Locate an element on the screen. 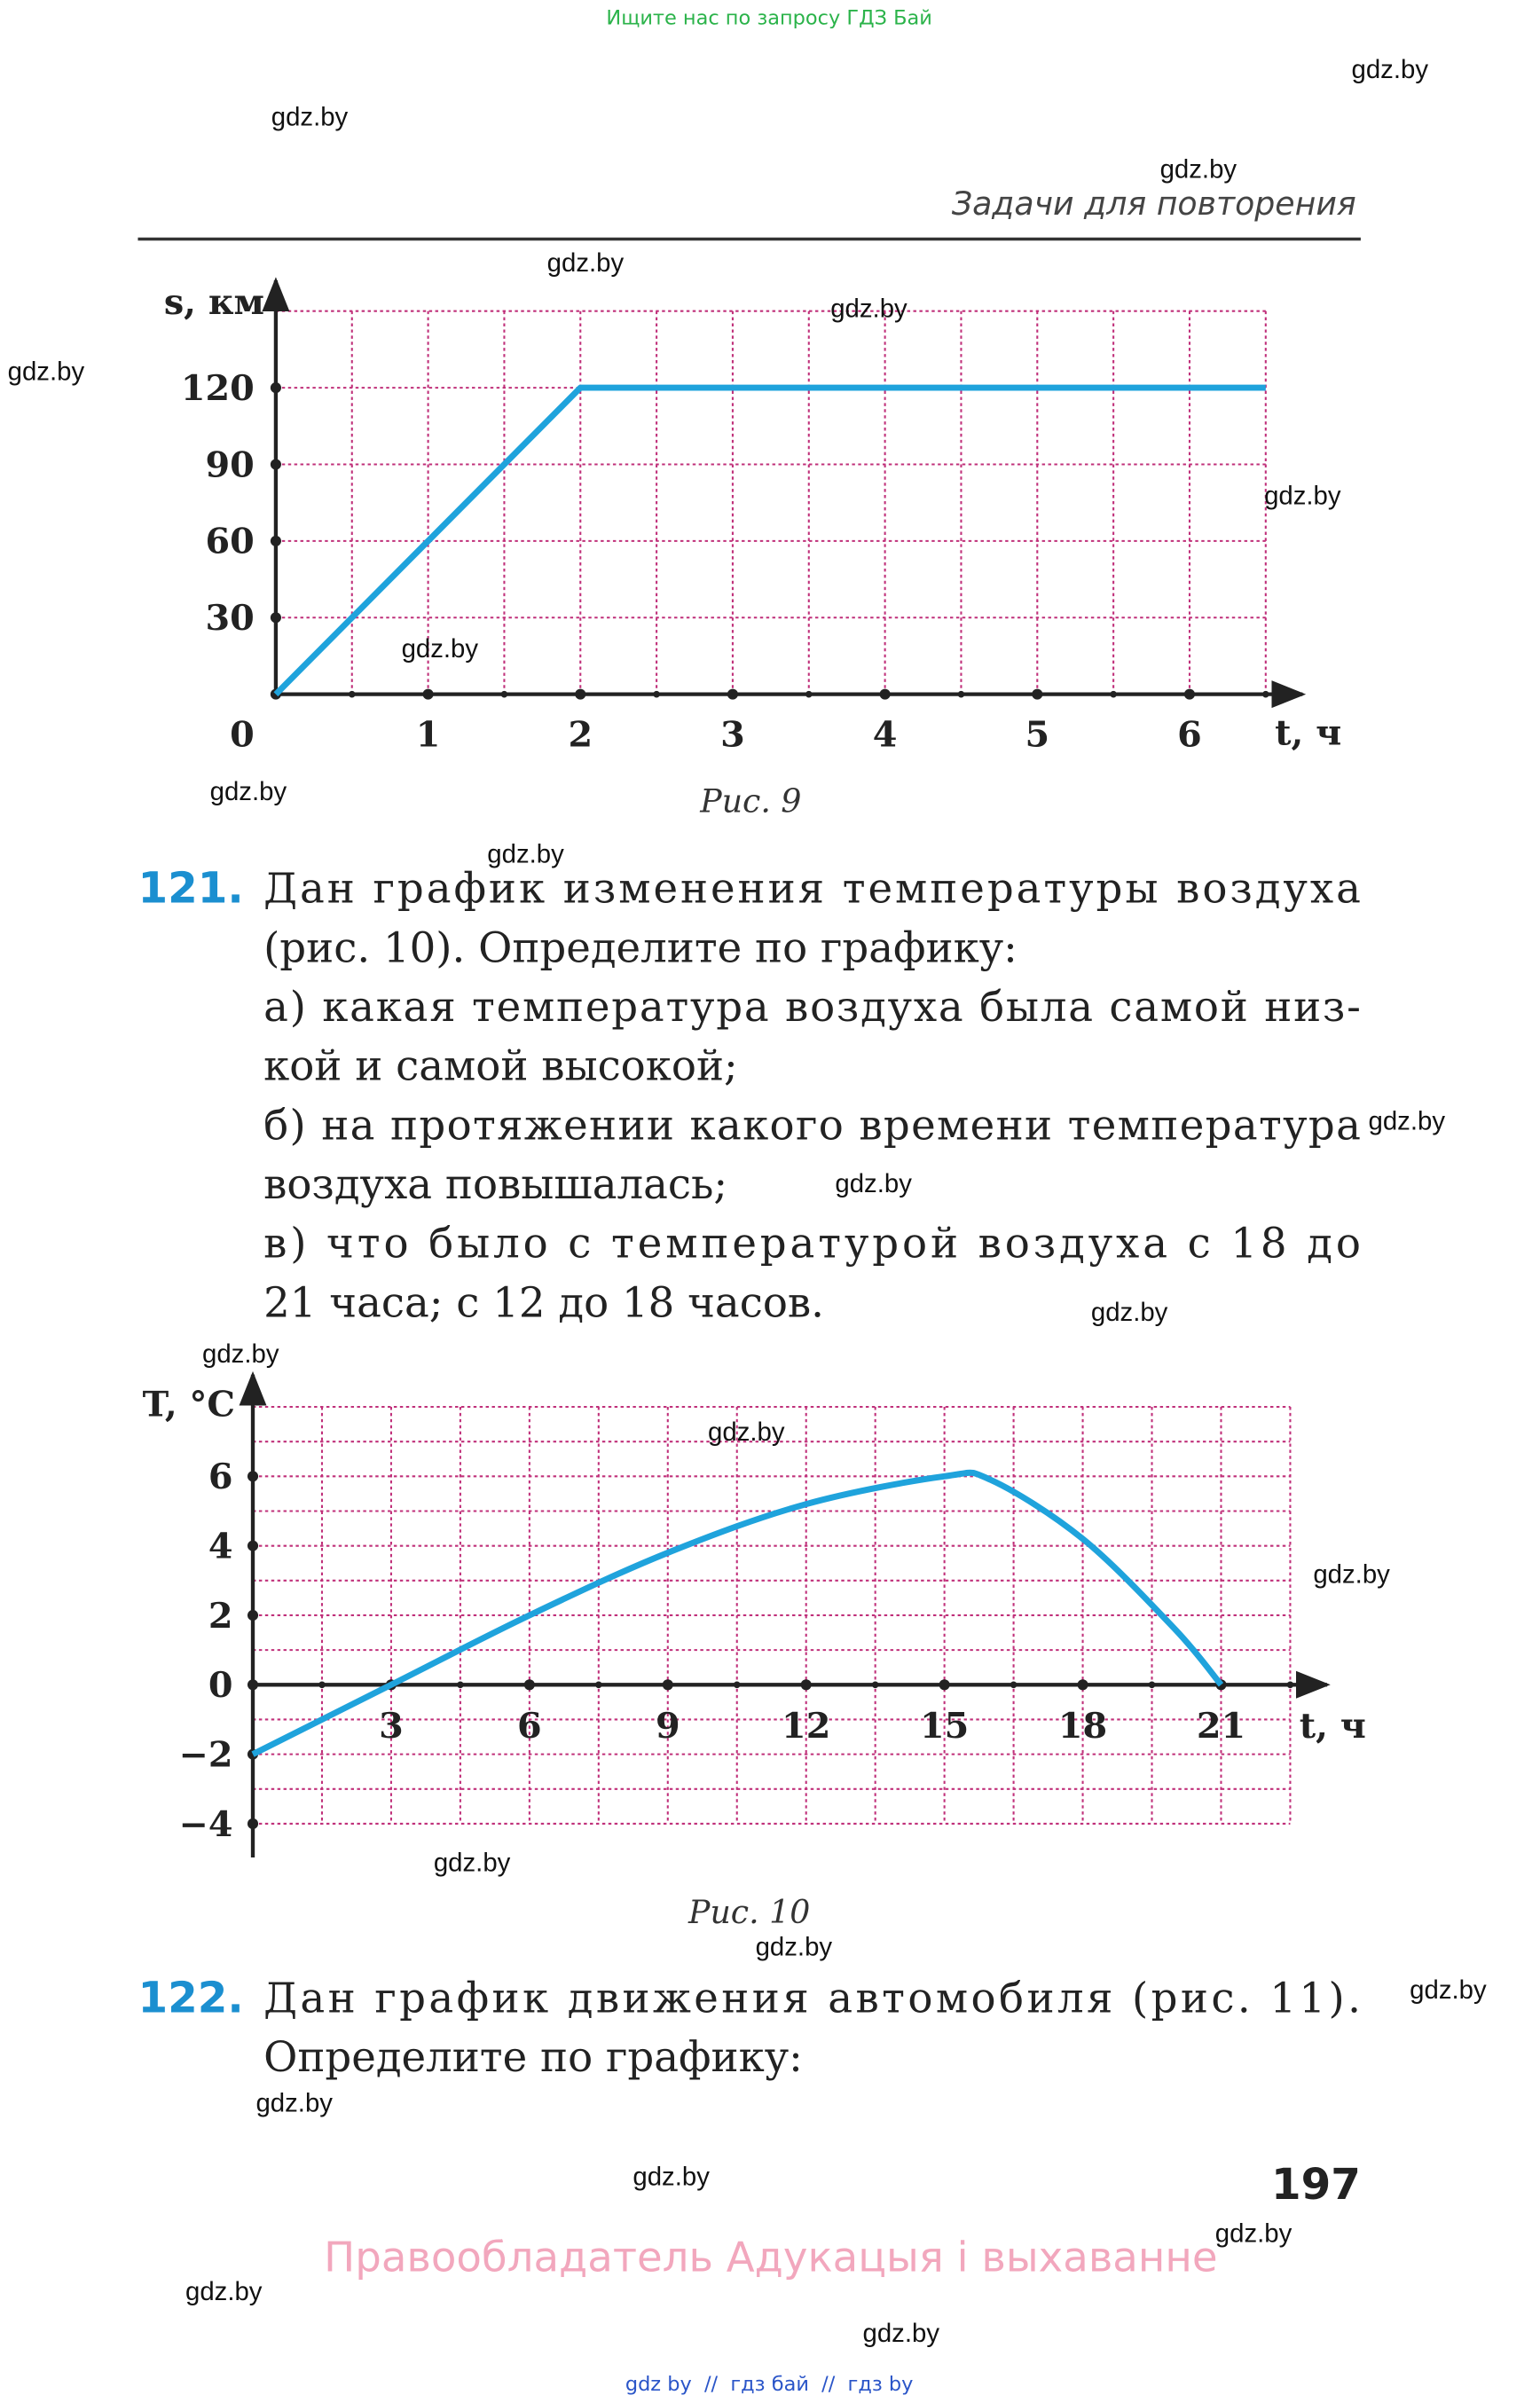  y-tick-label: 90 is located at coordinates (229, 464).